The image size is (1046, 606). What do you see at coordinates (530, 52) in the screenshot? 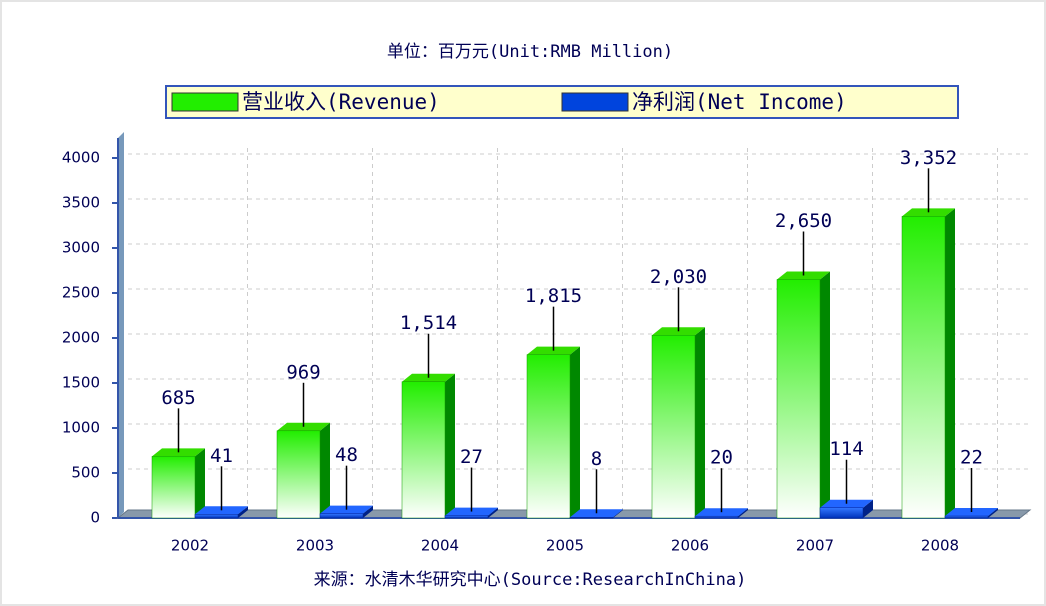
I see `chart-title: 单位：百万元(Unit:RMB Million)` at bounding box center [530, 52].